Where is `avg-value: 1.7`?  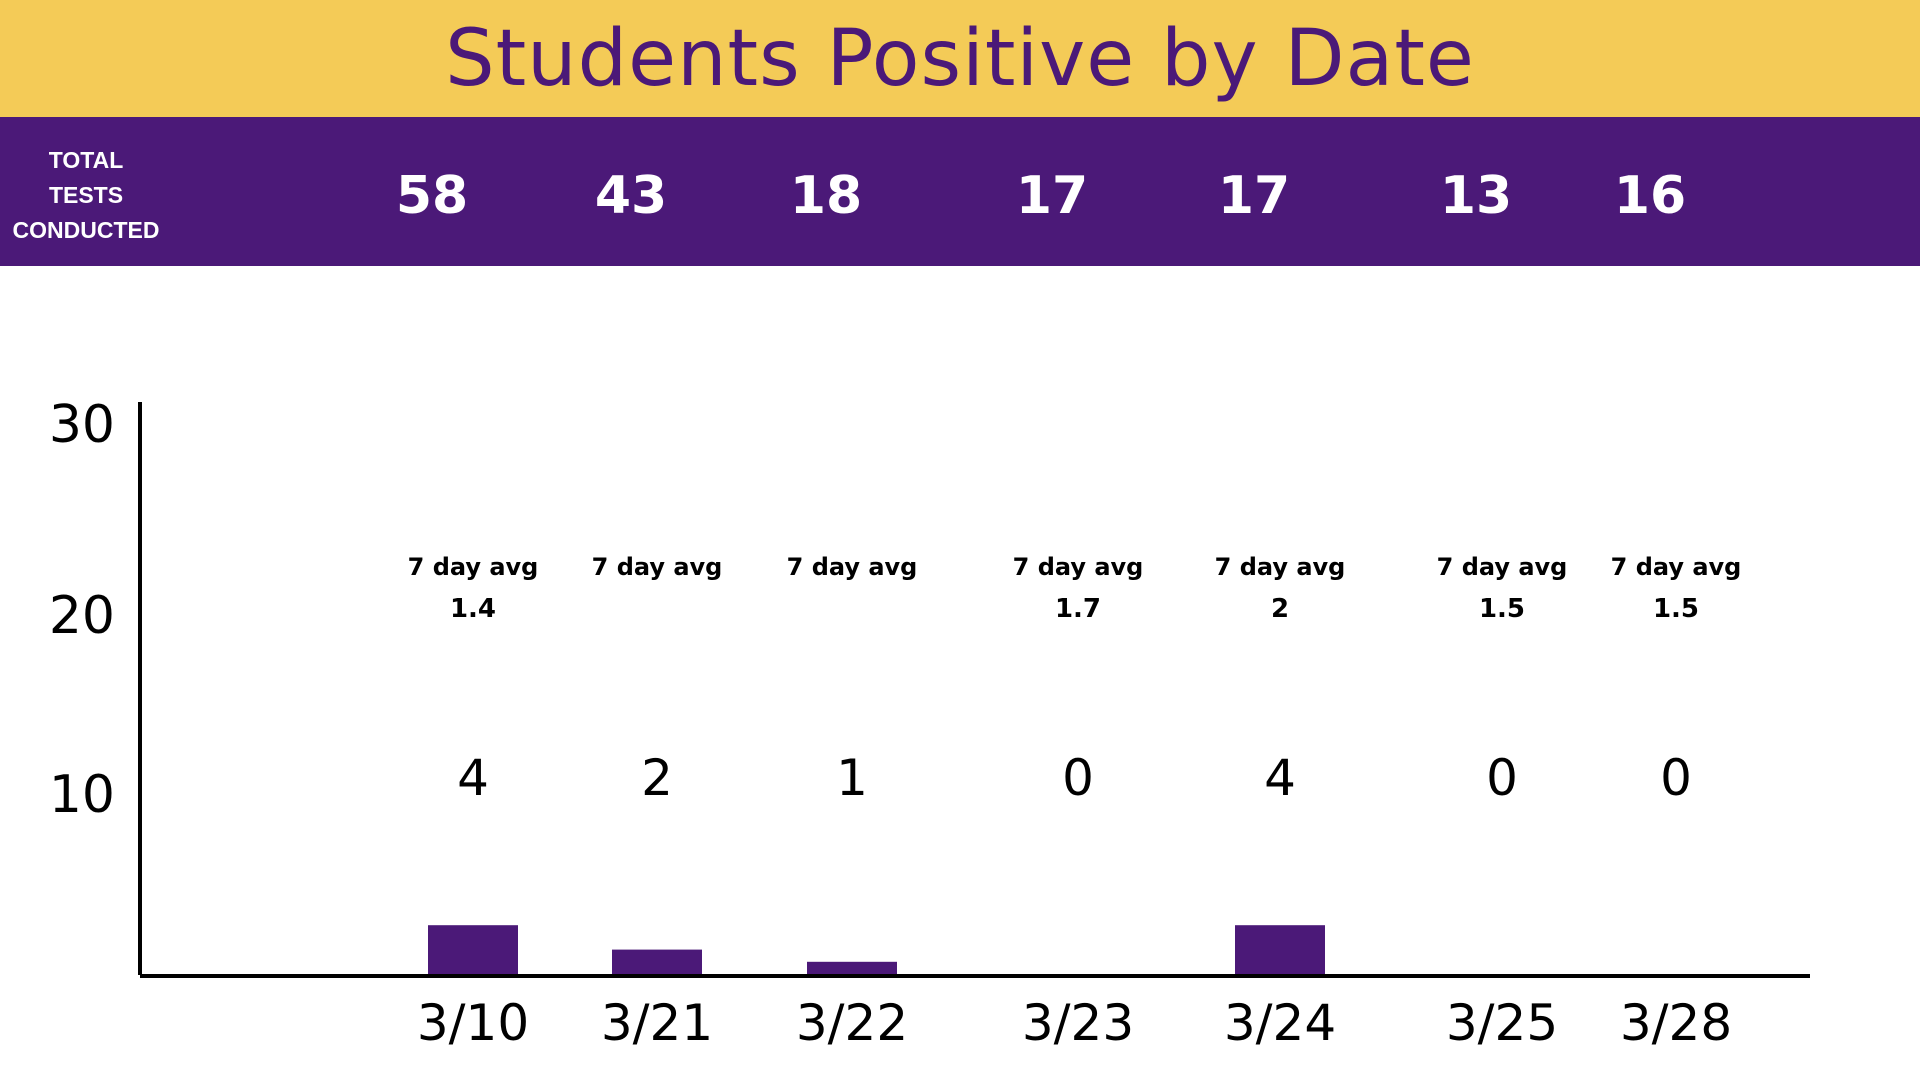
avg-value: 1.7 is located at coordinates (1078, 609).